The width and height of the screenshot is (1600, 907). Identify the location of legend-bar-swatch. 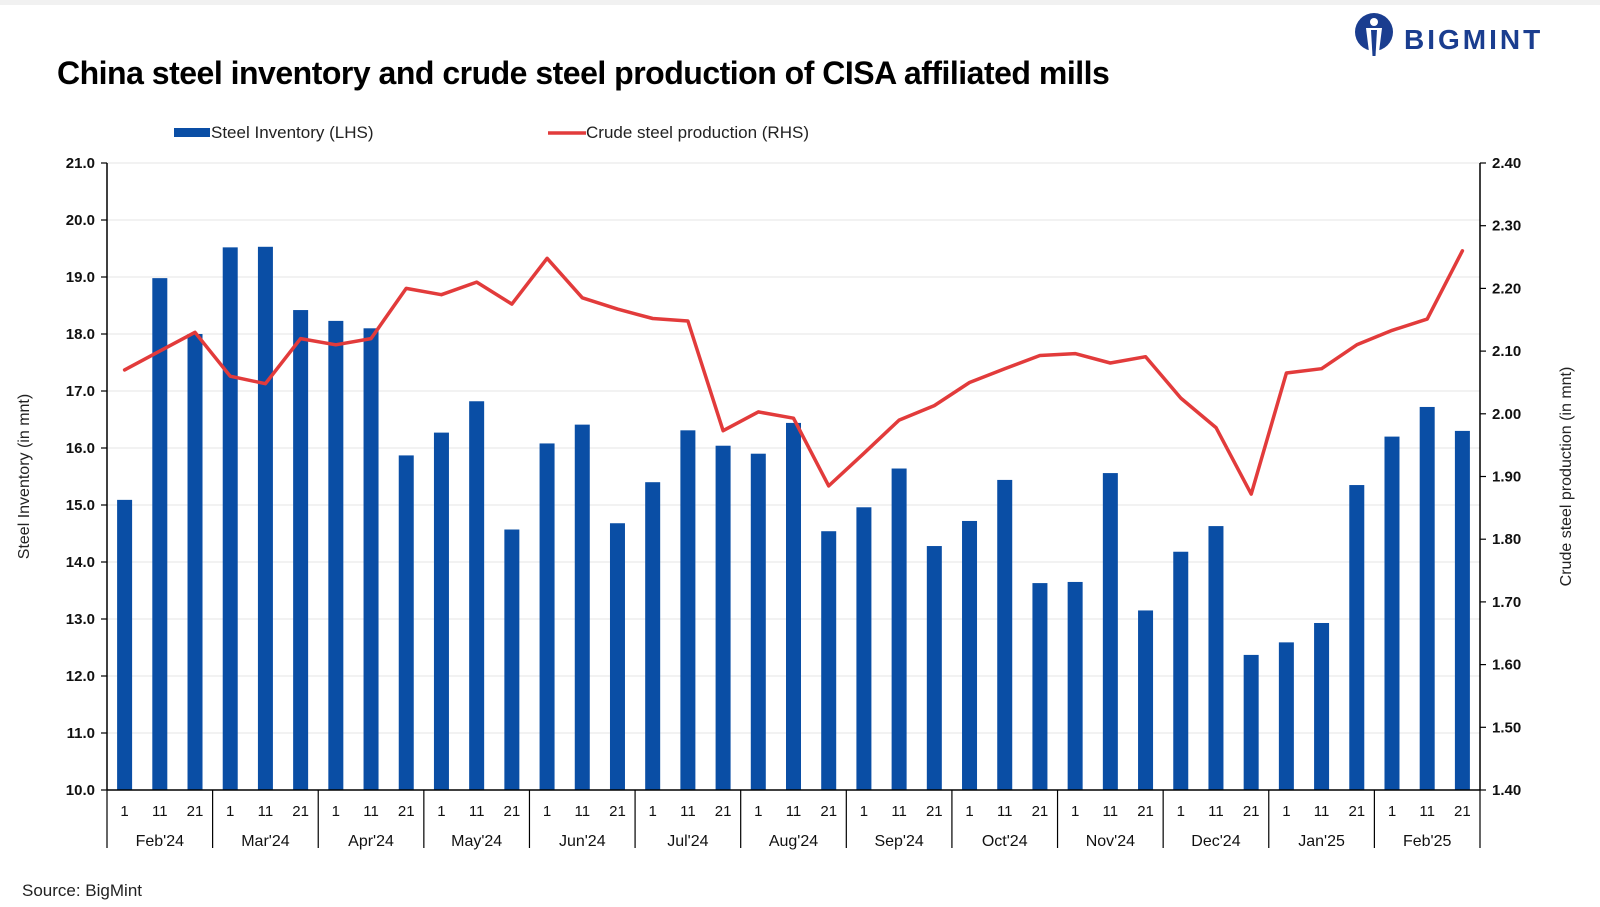
(192, 132).